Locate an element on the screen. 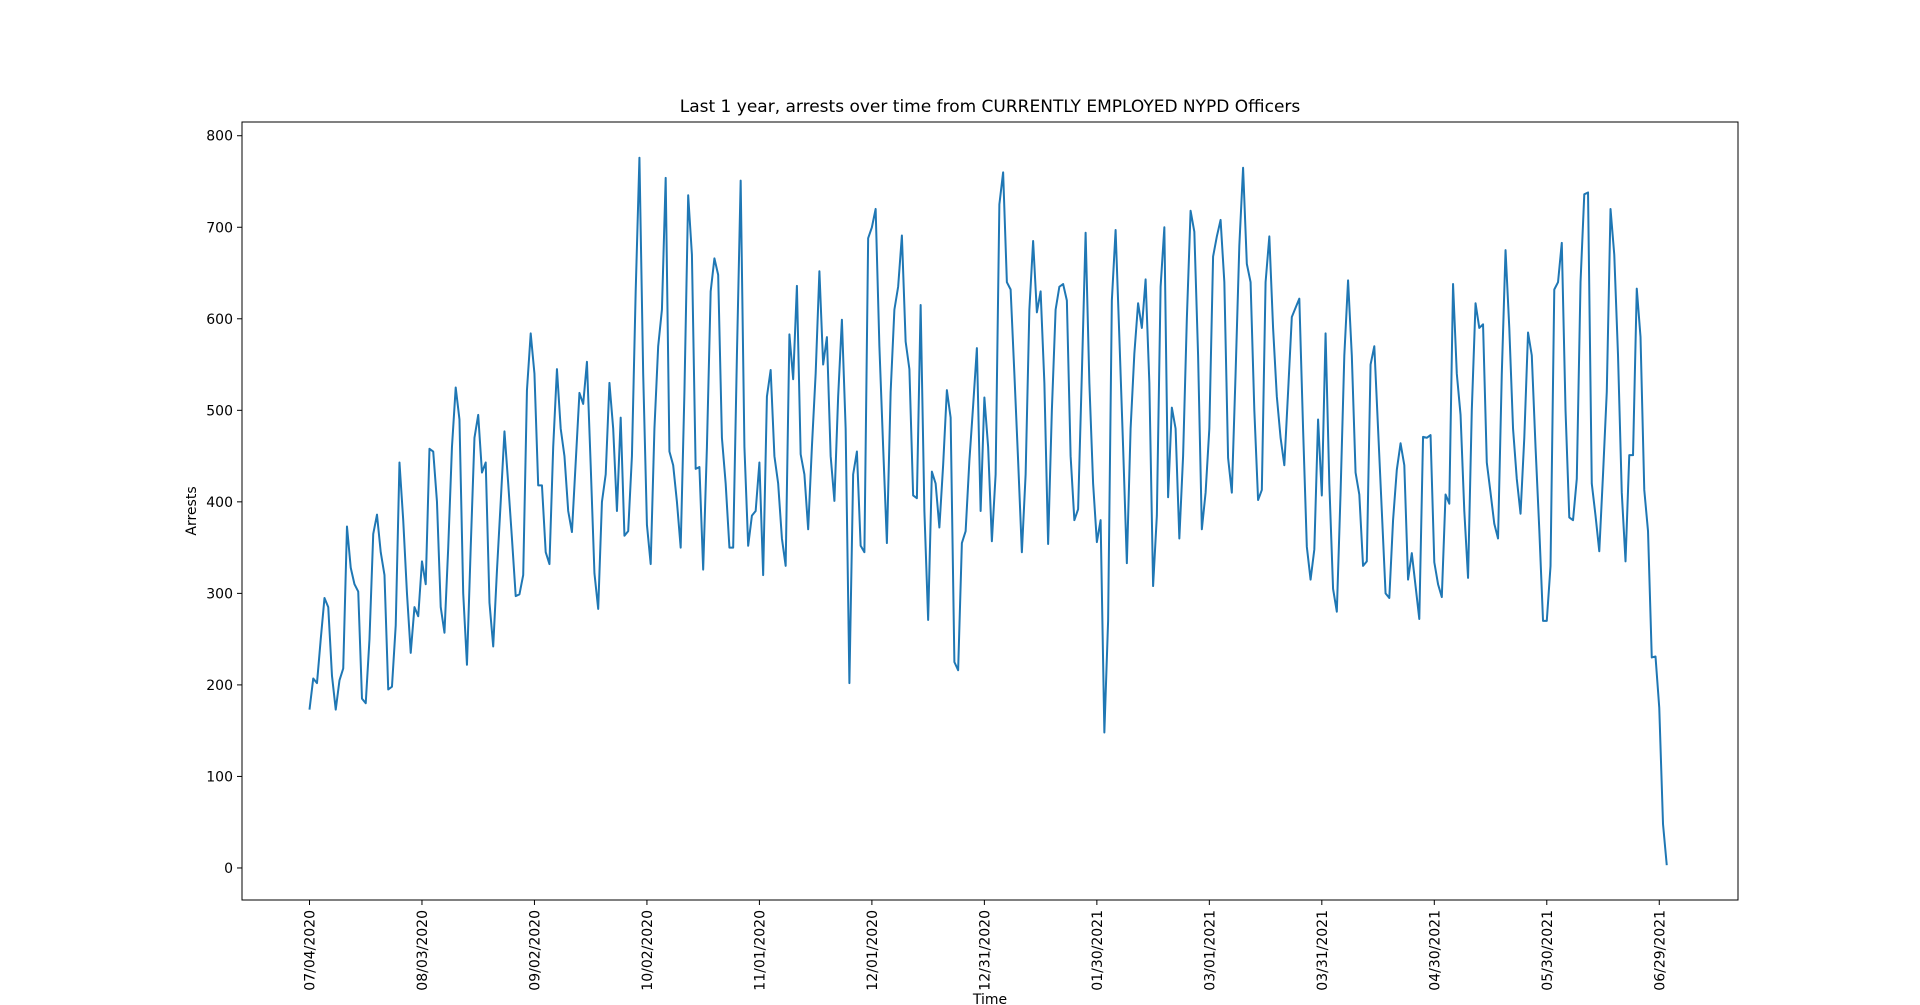 The image size is (1920, 1005). y-tick-label: 700 is located at coordinates (219, 228).